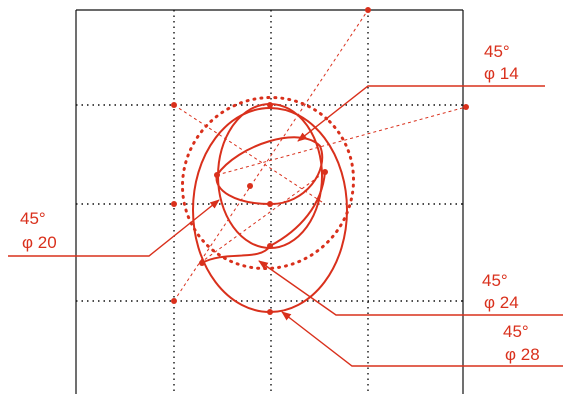  I want to click on label-a28-angle: 45°, so click(516, 331).